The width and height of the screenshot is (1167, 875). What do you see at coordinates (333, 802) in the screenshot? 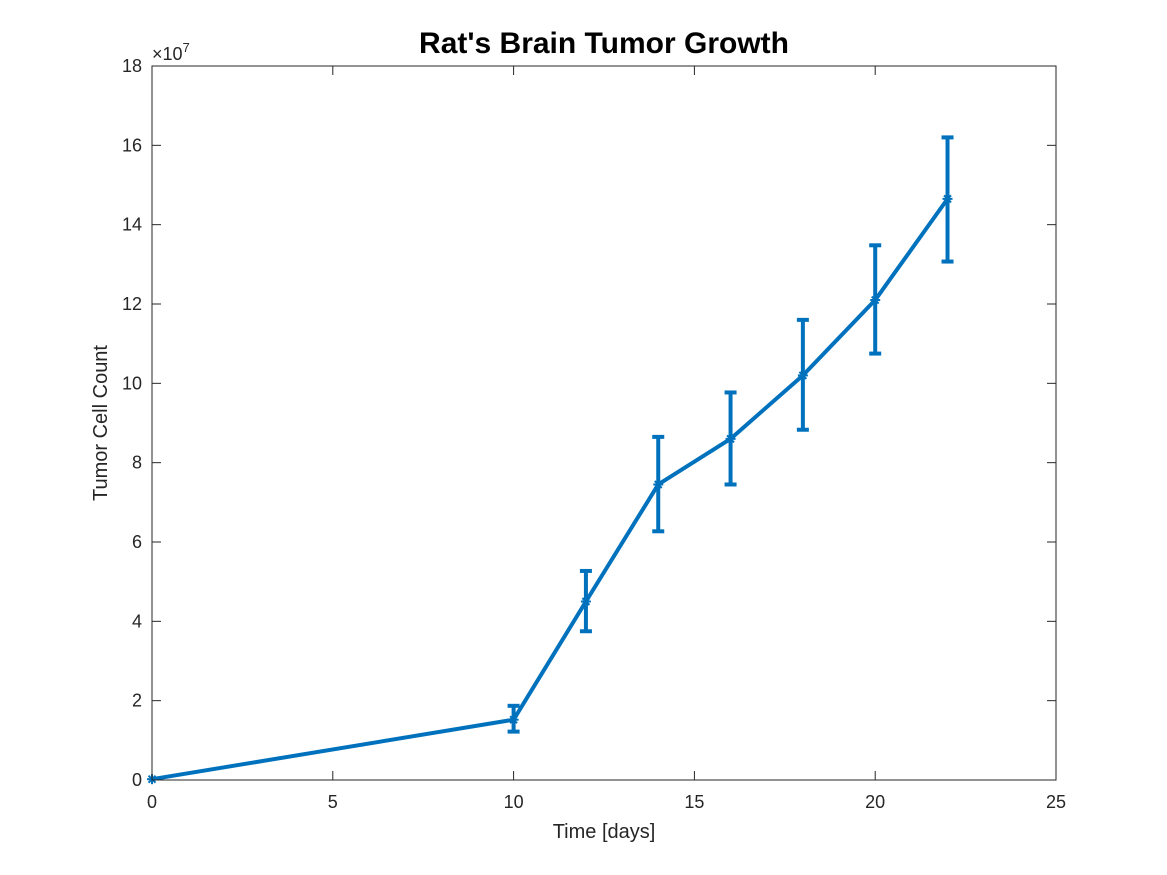
I see `x-tick-label: 5` at bounding box center [333, 802].